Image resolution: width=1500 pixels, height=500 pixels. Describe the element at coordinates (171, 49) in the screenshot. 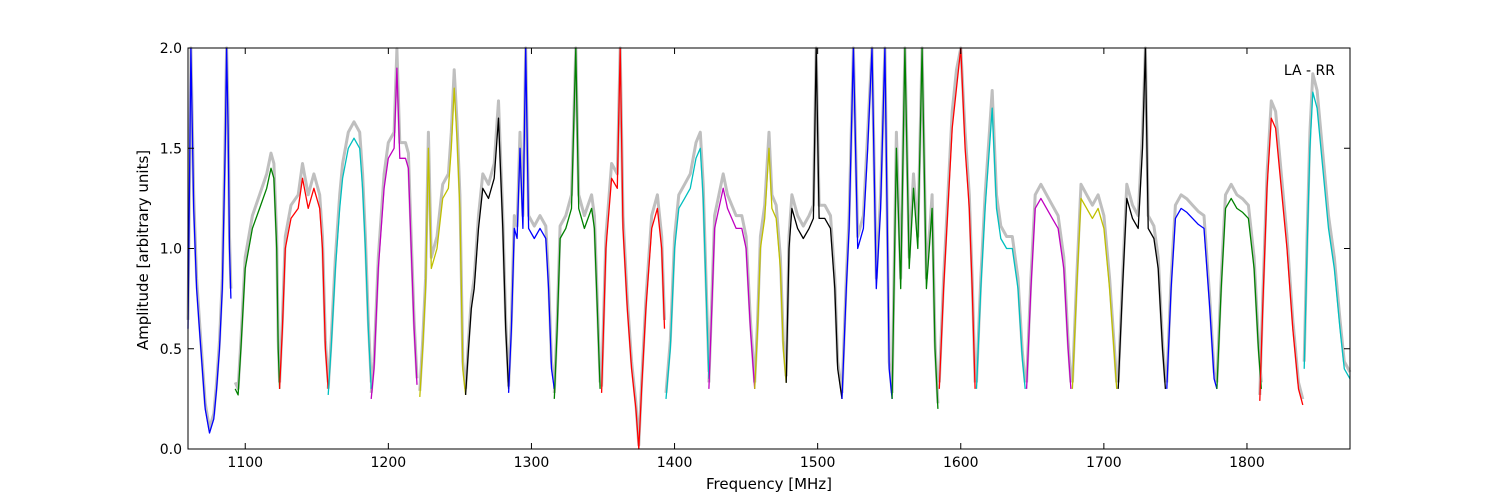

I see `y-tick-label: 2.0` at that location.